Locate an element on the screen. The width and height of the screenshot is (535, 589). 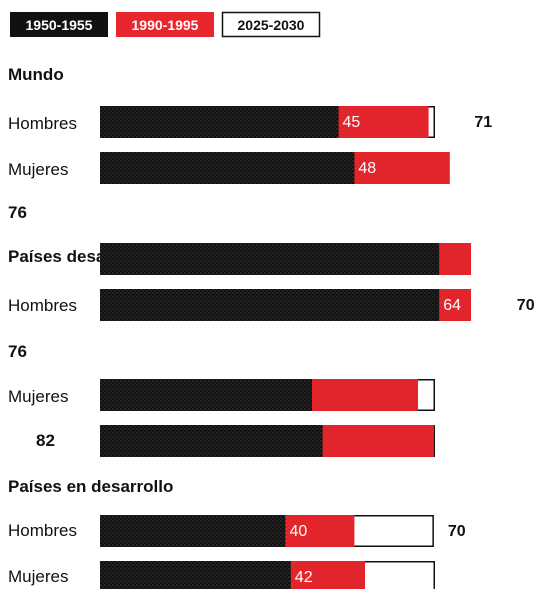
bar-5-1950-1955 is located at coordinates (211, 441).